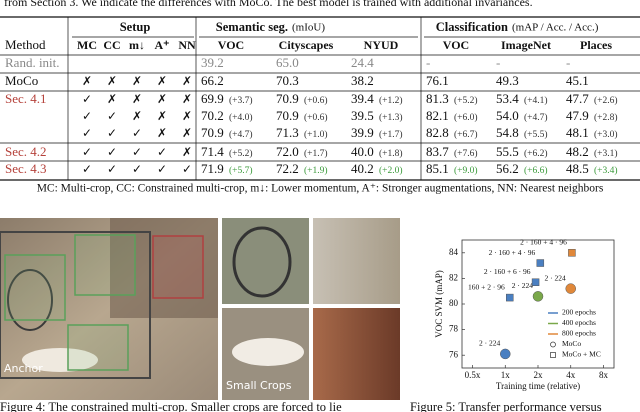 The height and width of the screenshot is (412, 640). I want to click on caption: Figure 5: Transfer performance versus, so click(506, 406).